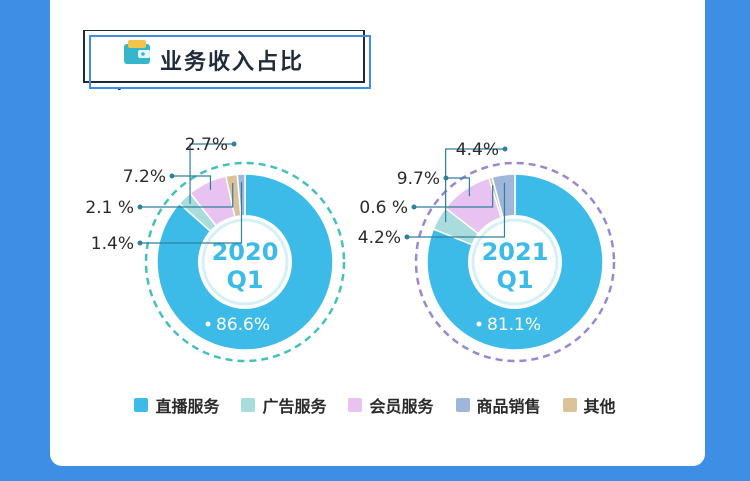 The image size is (750, 481). I want to click on data-label: 86.6%, so click(243, 325).